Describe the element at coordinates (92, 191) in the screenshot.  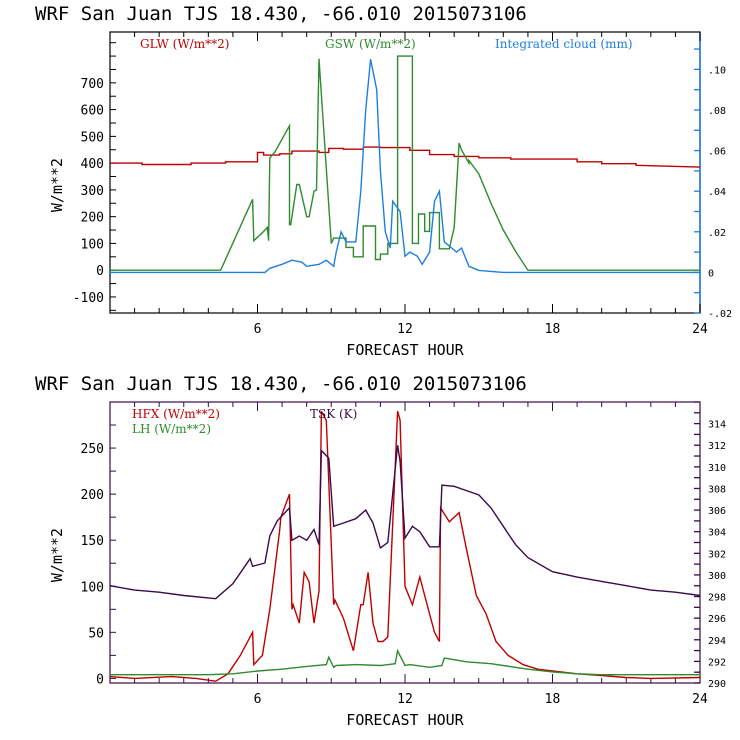
I see `y-tick-label: 300` at that location.